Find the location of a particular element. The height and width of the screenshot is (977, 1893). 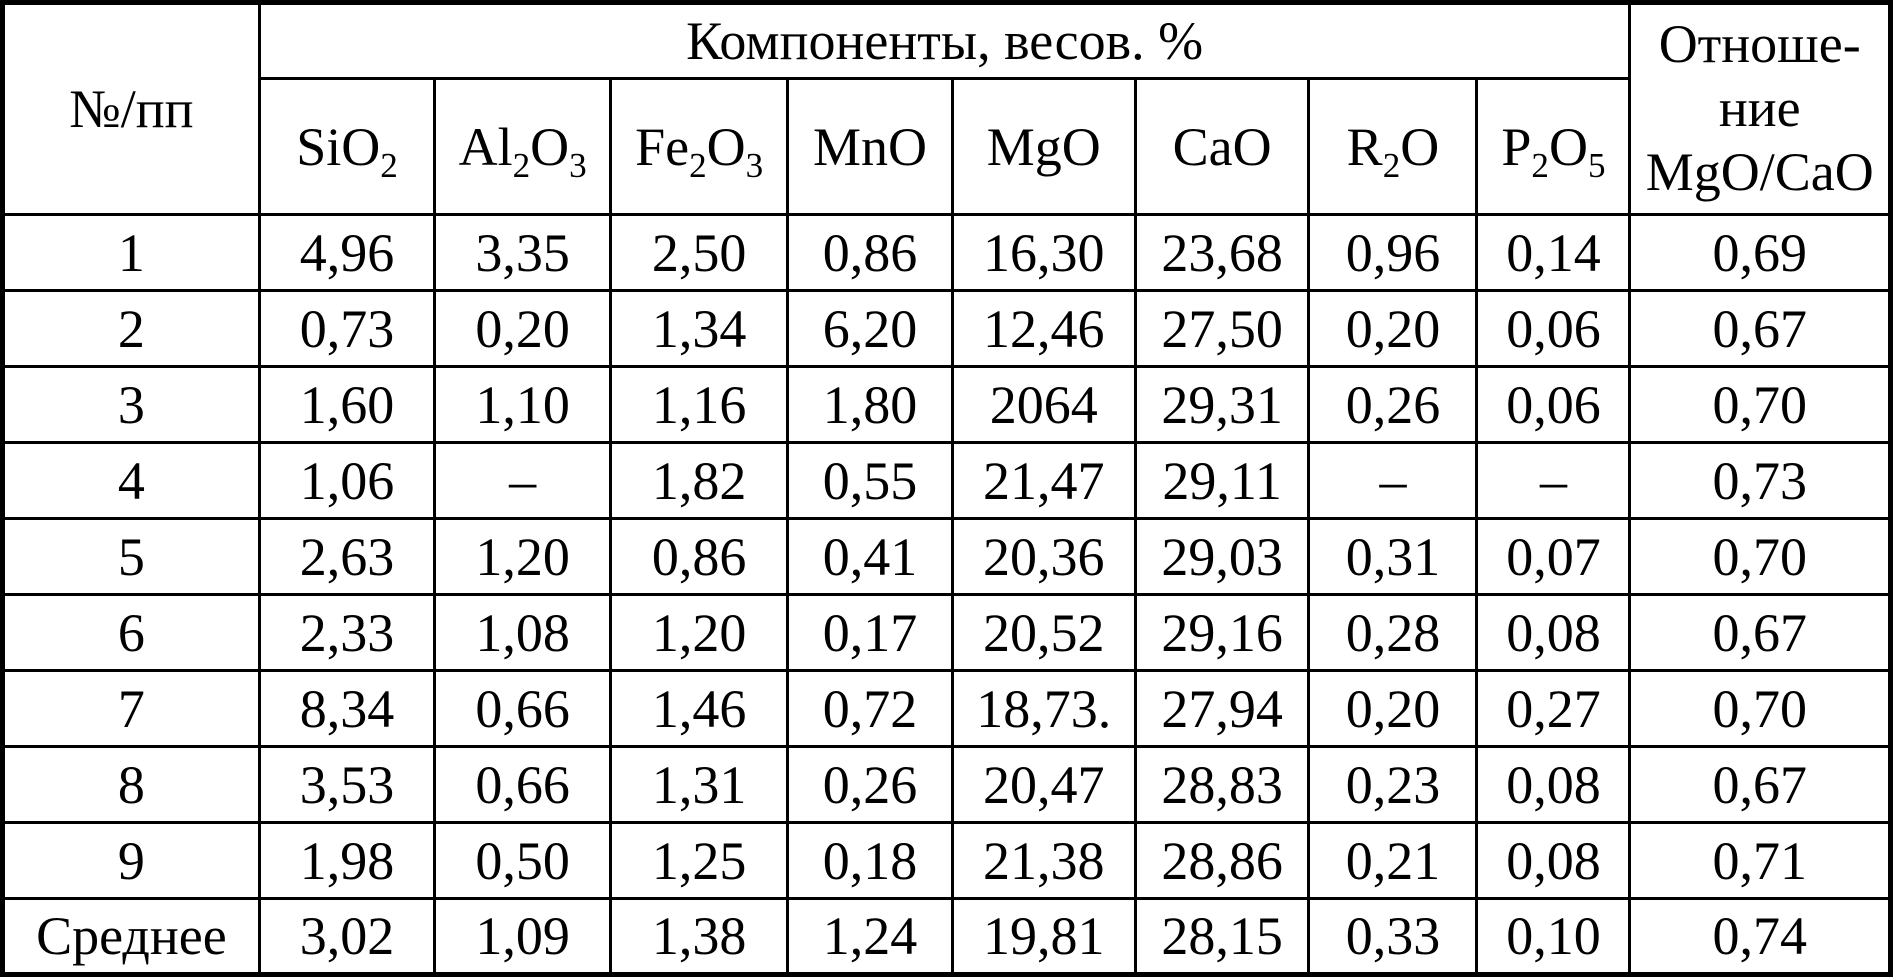

header-components-row: SiO2 Al2O3 Fe2O3 MnO MgO CaO R2O P2O5 is located at coordinates (947, 146).